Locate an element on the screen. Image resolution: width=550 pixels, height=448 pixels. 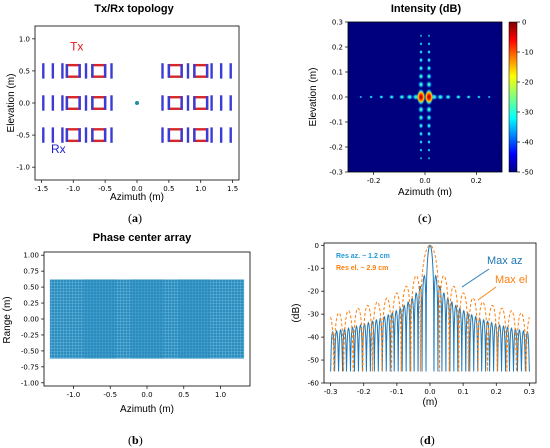
panel-a-y-tick-label: 0.5 is located at coordinates (24, 71).